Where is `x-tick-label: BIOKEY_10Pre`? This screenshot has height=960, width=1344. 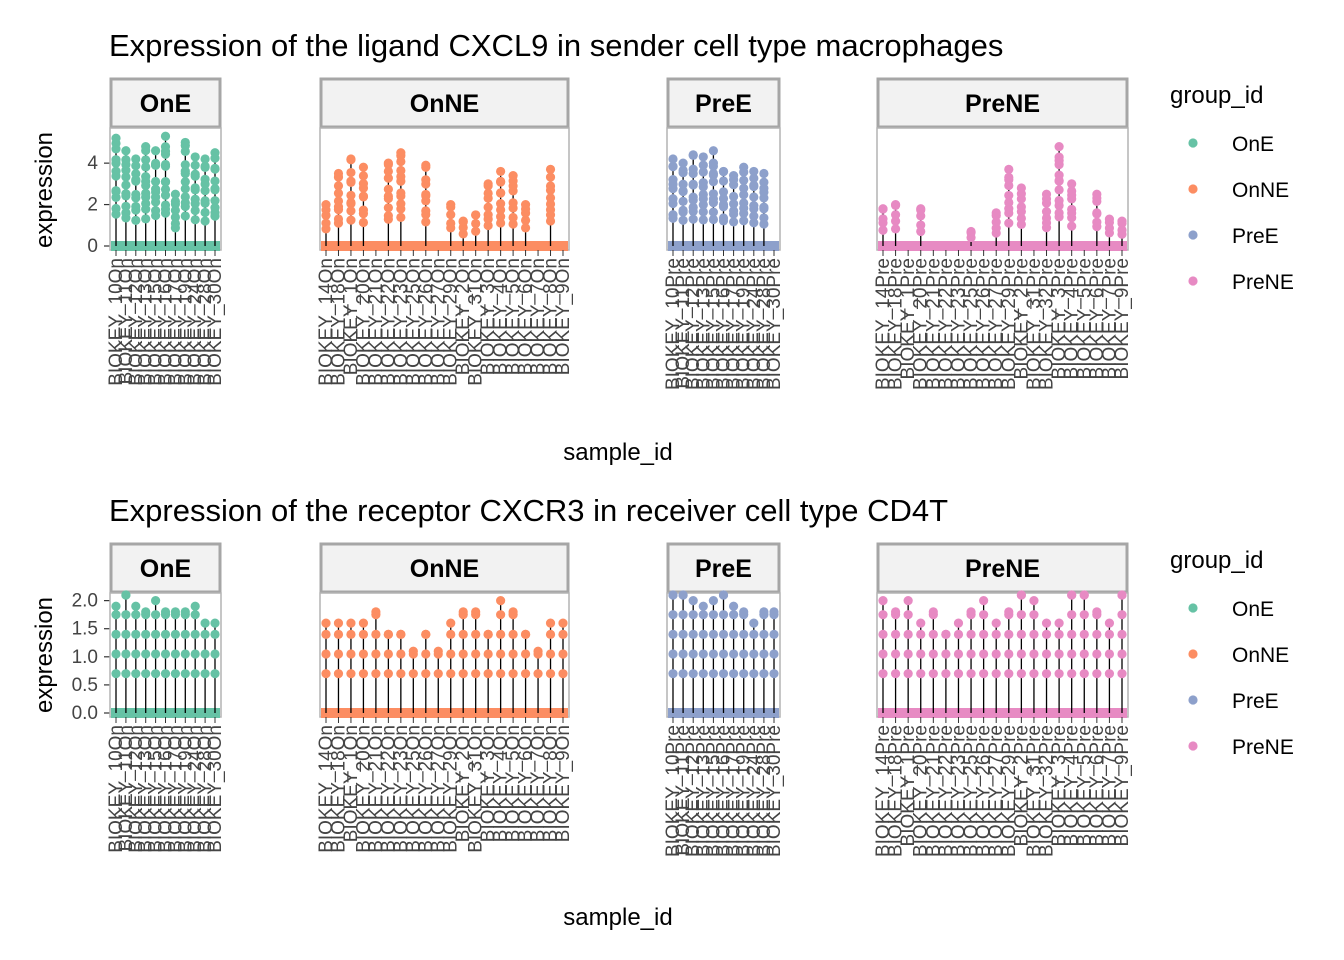
x-tick-label: BIOKEY_10Pre is located at coordinates (673, 324).